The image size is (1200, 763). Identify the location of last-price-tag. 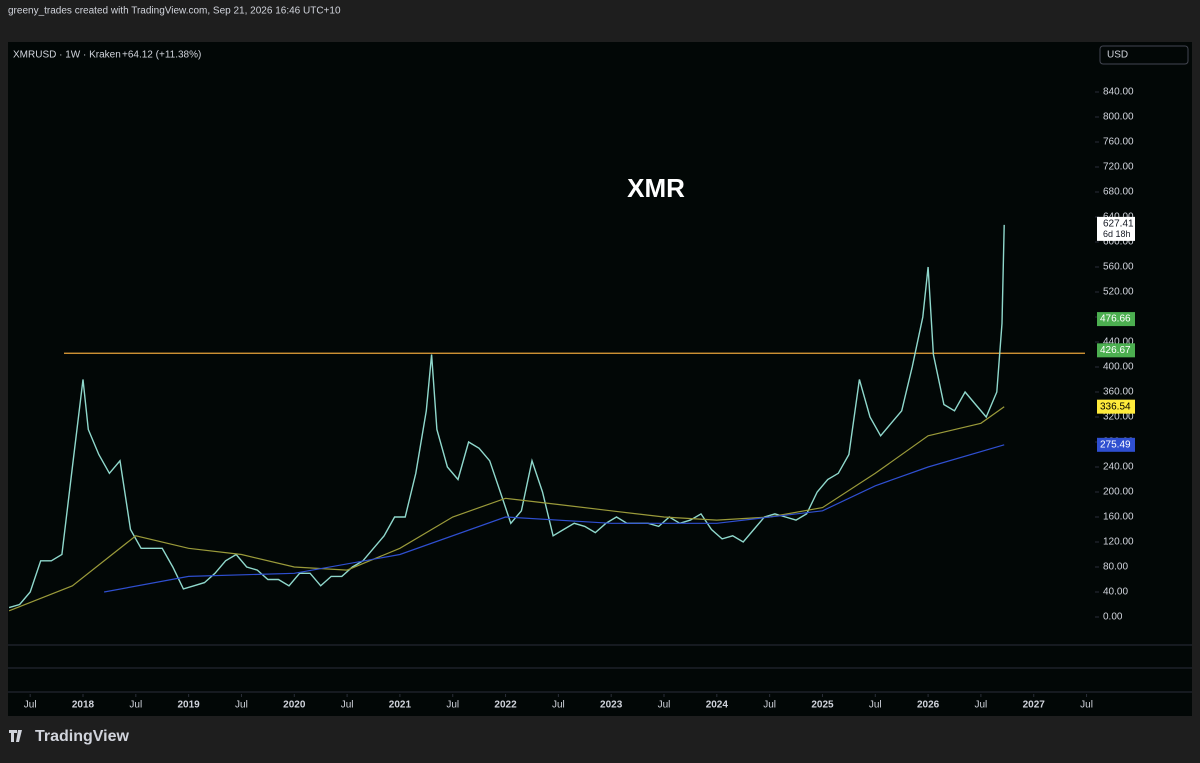
(1116, 228).